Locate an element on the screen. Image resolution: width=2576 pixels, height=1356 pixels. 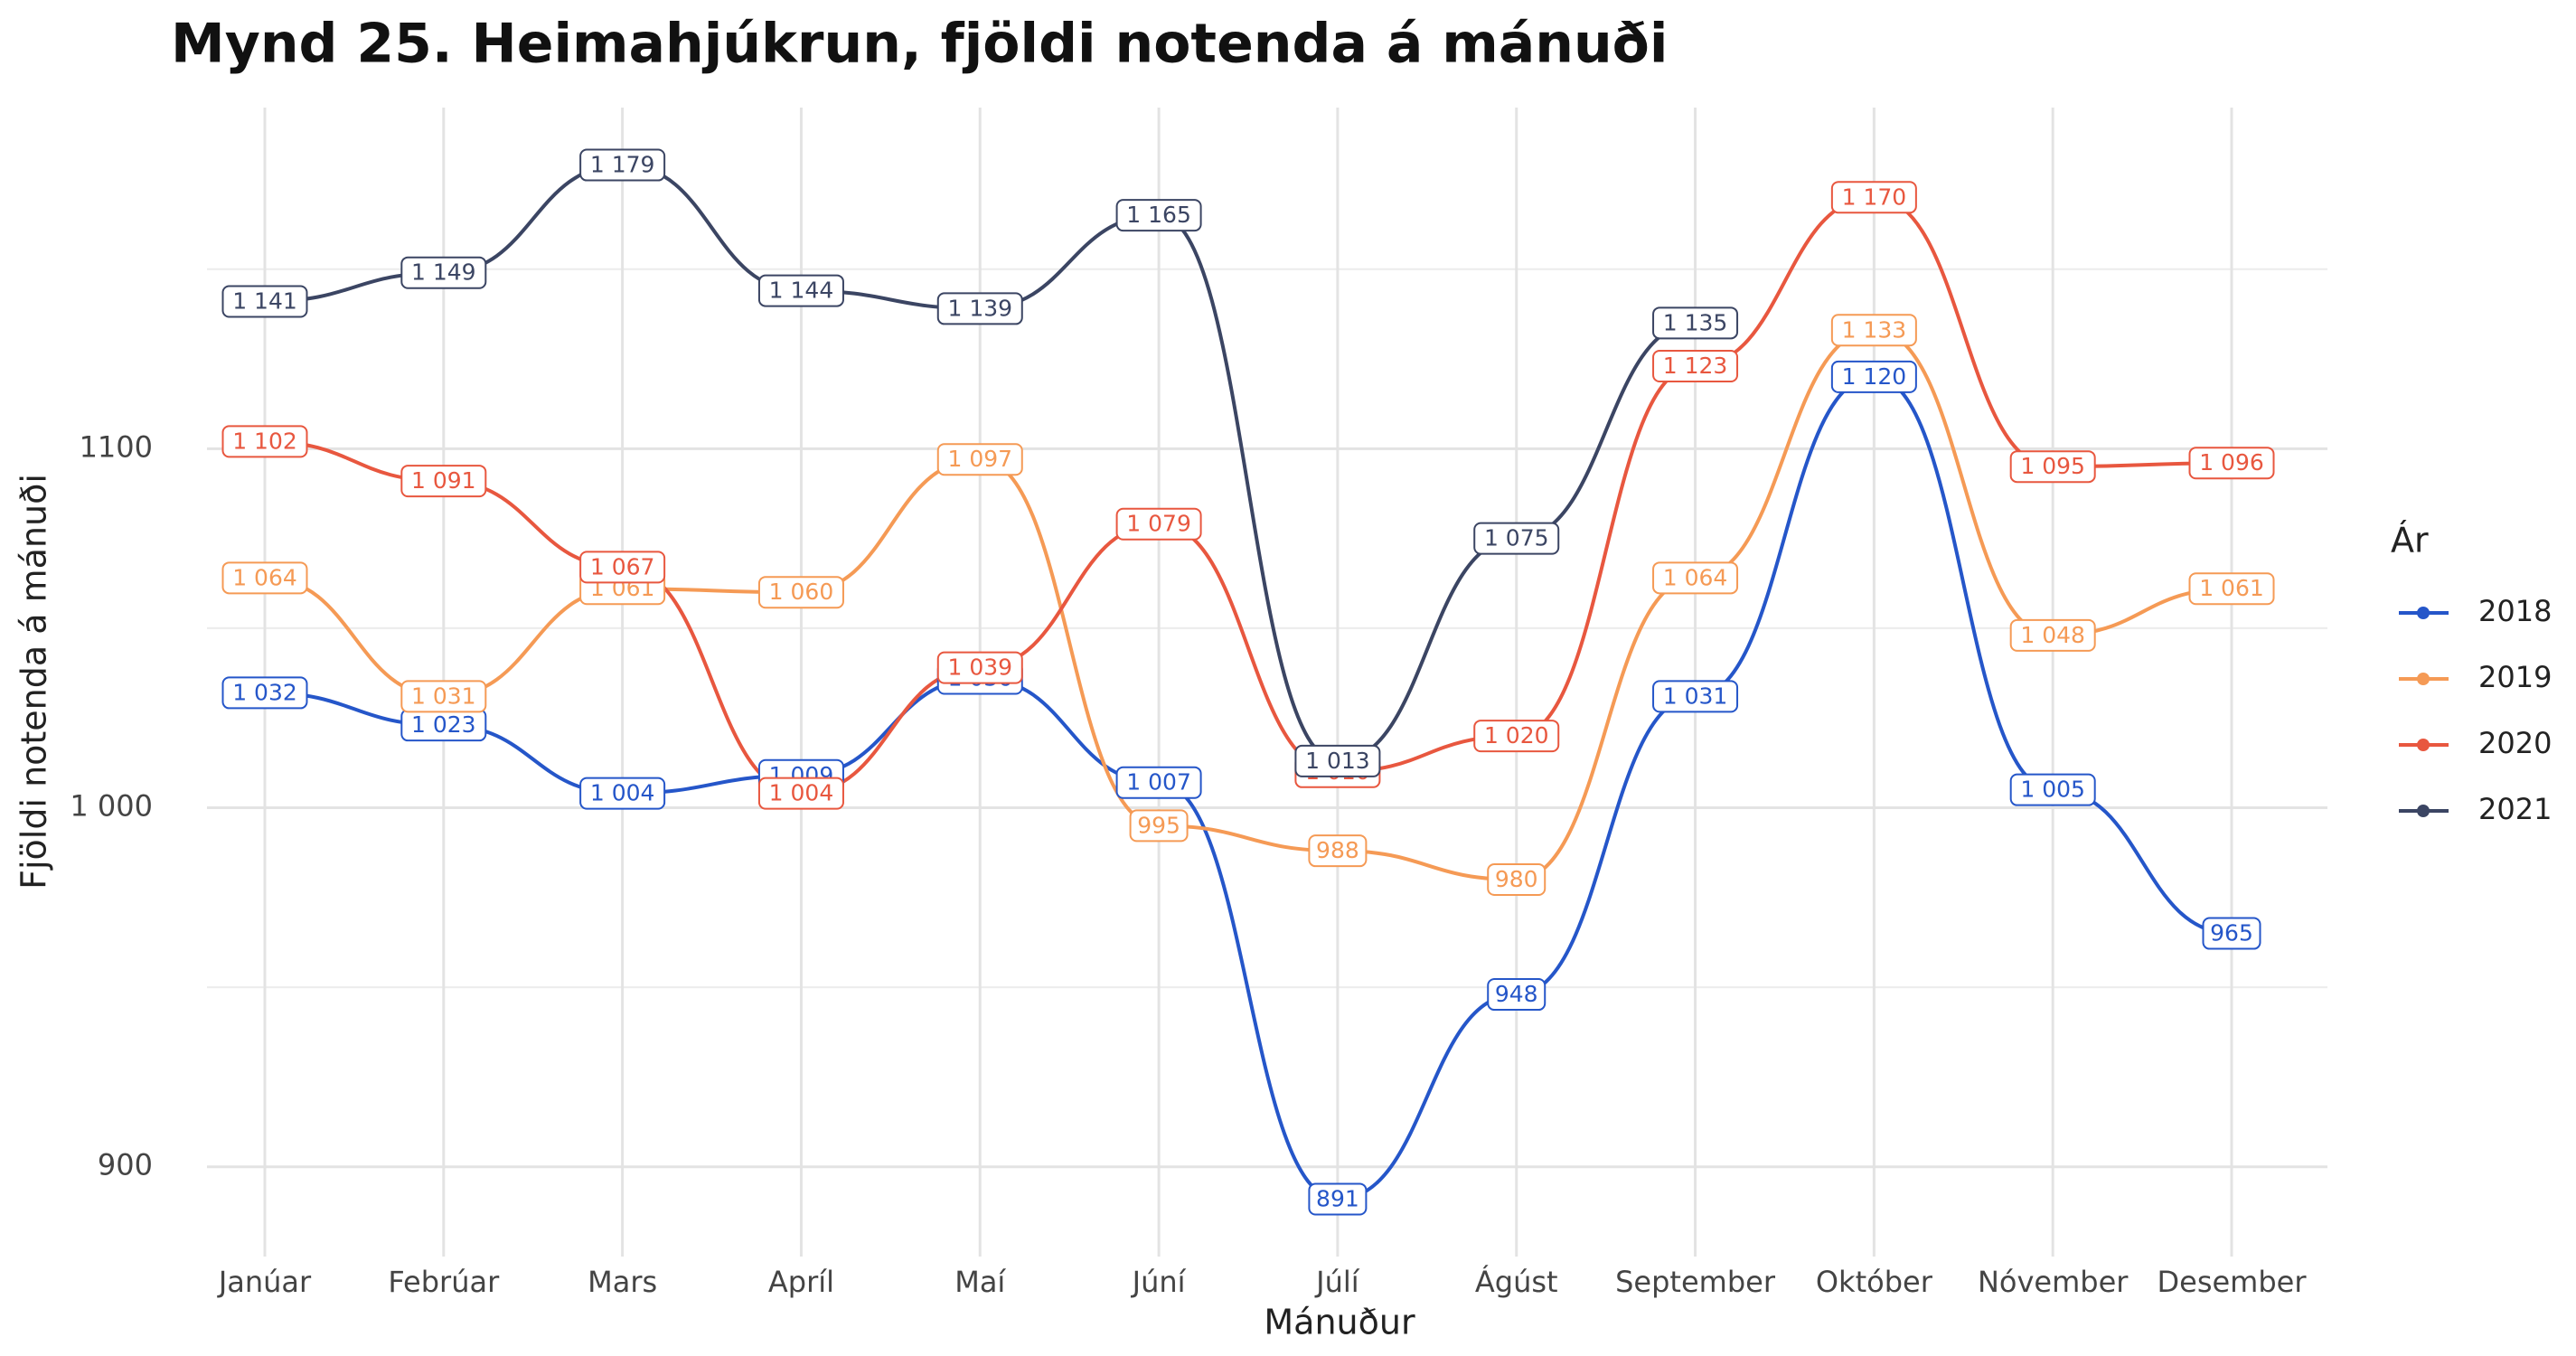
x-tick-label: Desember is located at coordinates (2232, 1282).